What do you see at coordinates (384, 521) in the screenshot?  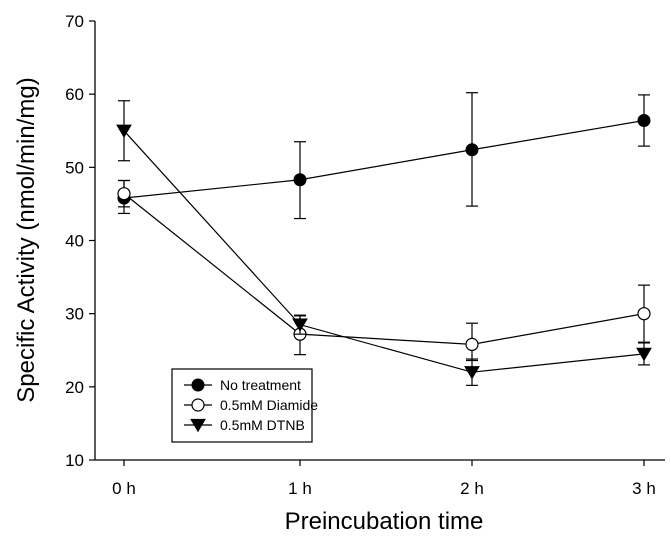 I see `x-axis-title: Preincubation time` at bounding box center [384, 521].